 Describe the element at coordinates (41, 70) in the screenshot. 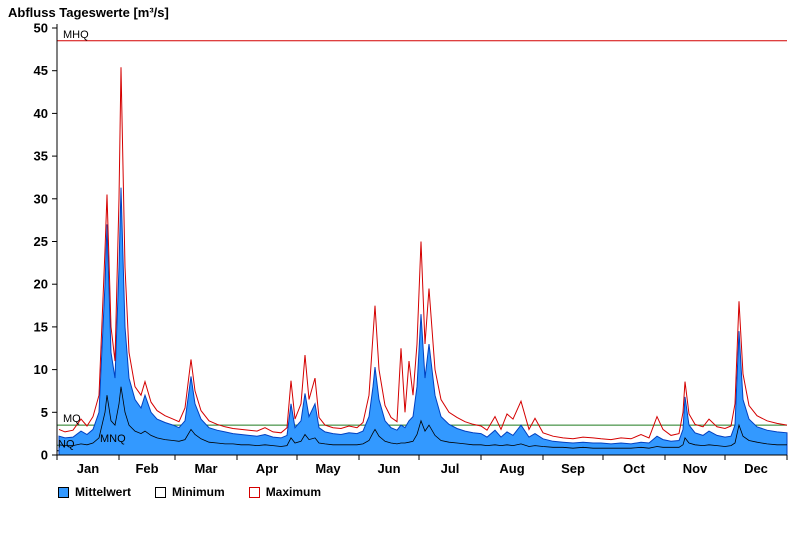

I see `y-tick-label: 45` at that location.